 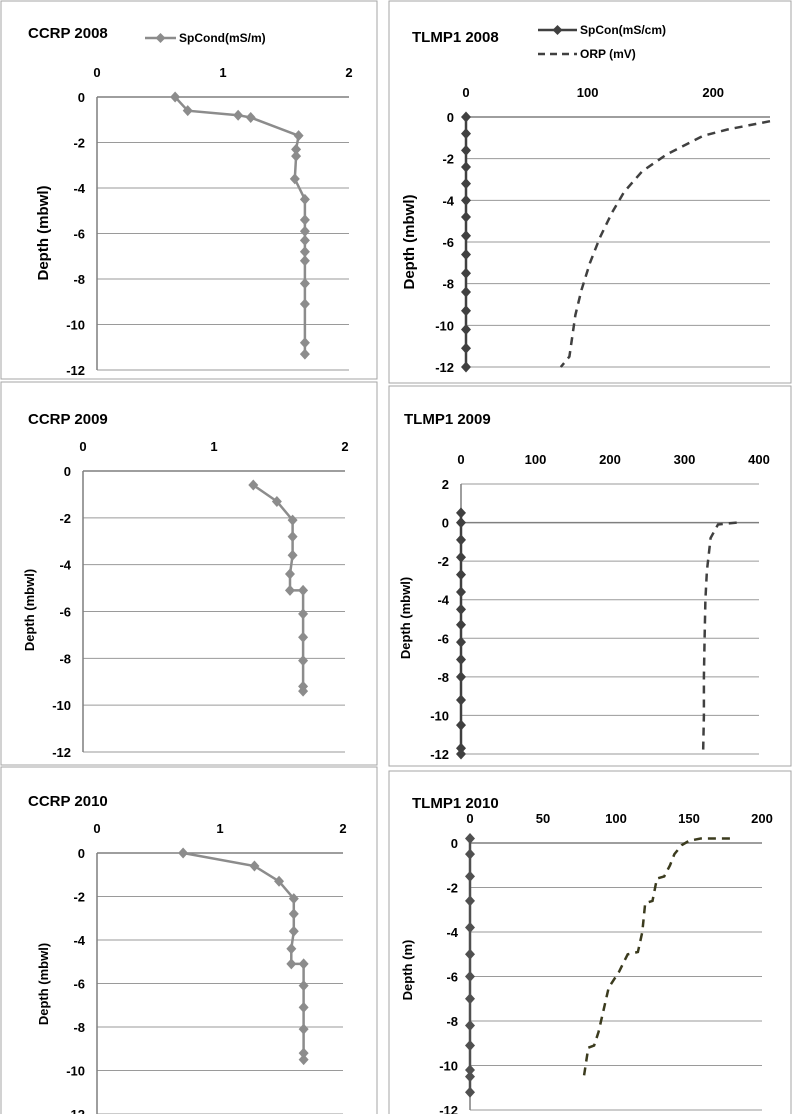 What do you see at coordinates (68, 419) in the screenshot?
I see `chart-title: CCRP 2009` at bounding box center [68, 419].